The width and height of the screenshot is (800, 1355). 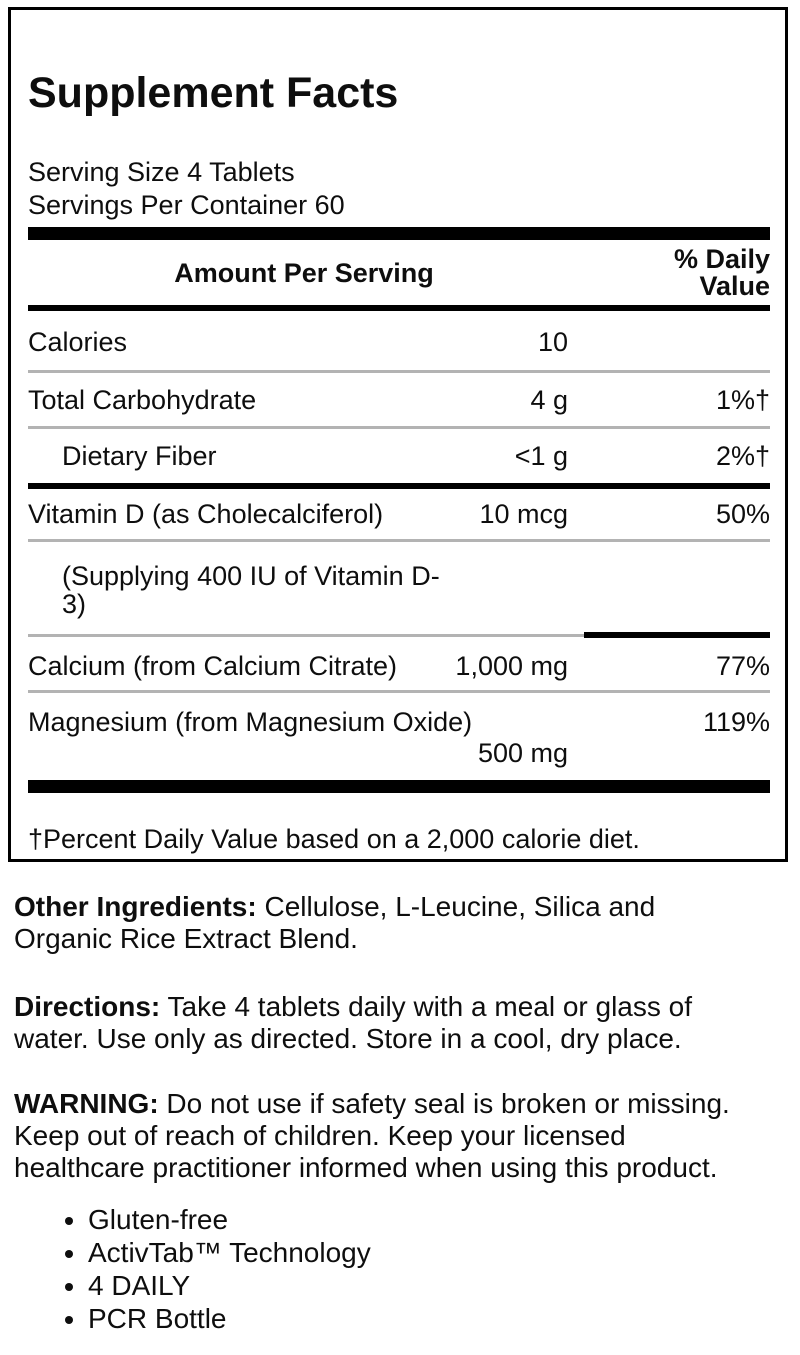 I want to click on serving-size: Serving Size 4 Tablets, so click(x=161, y=172).